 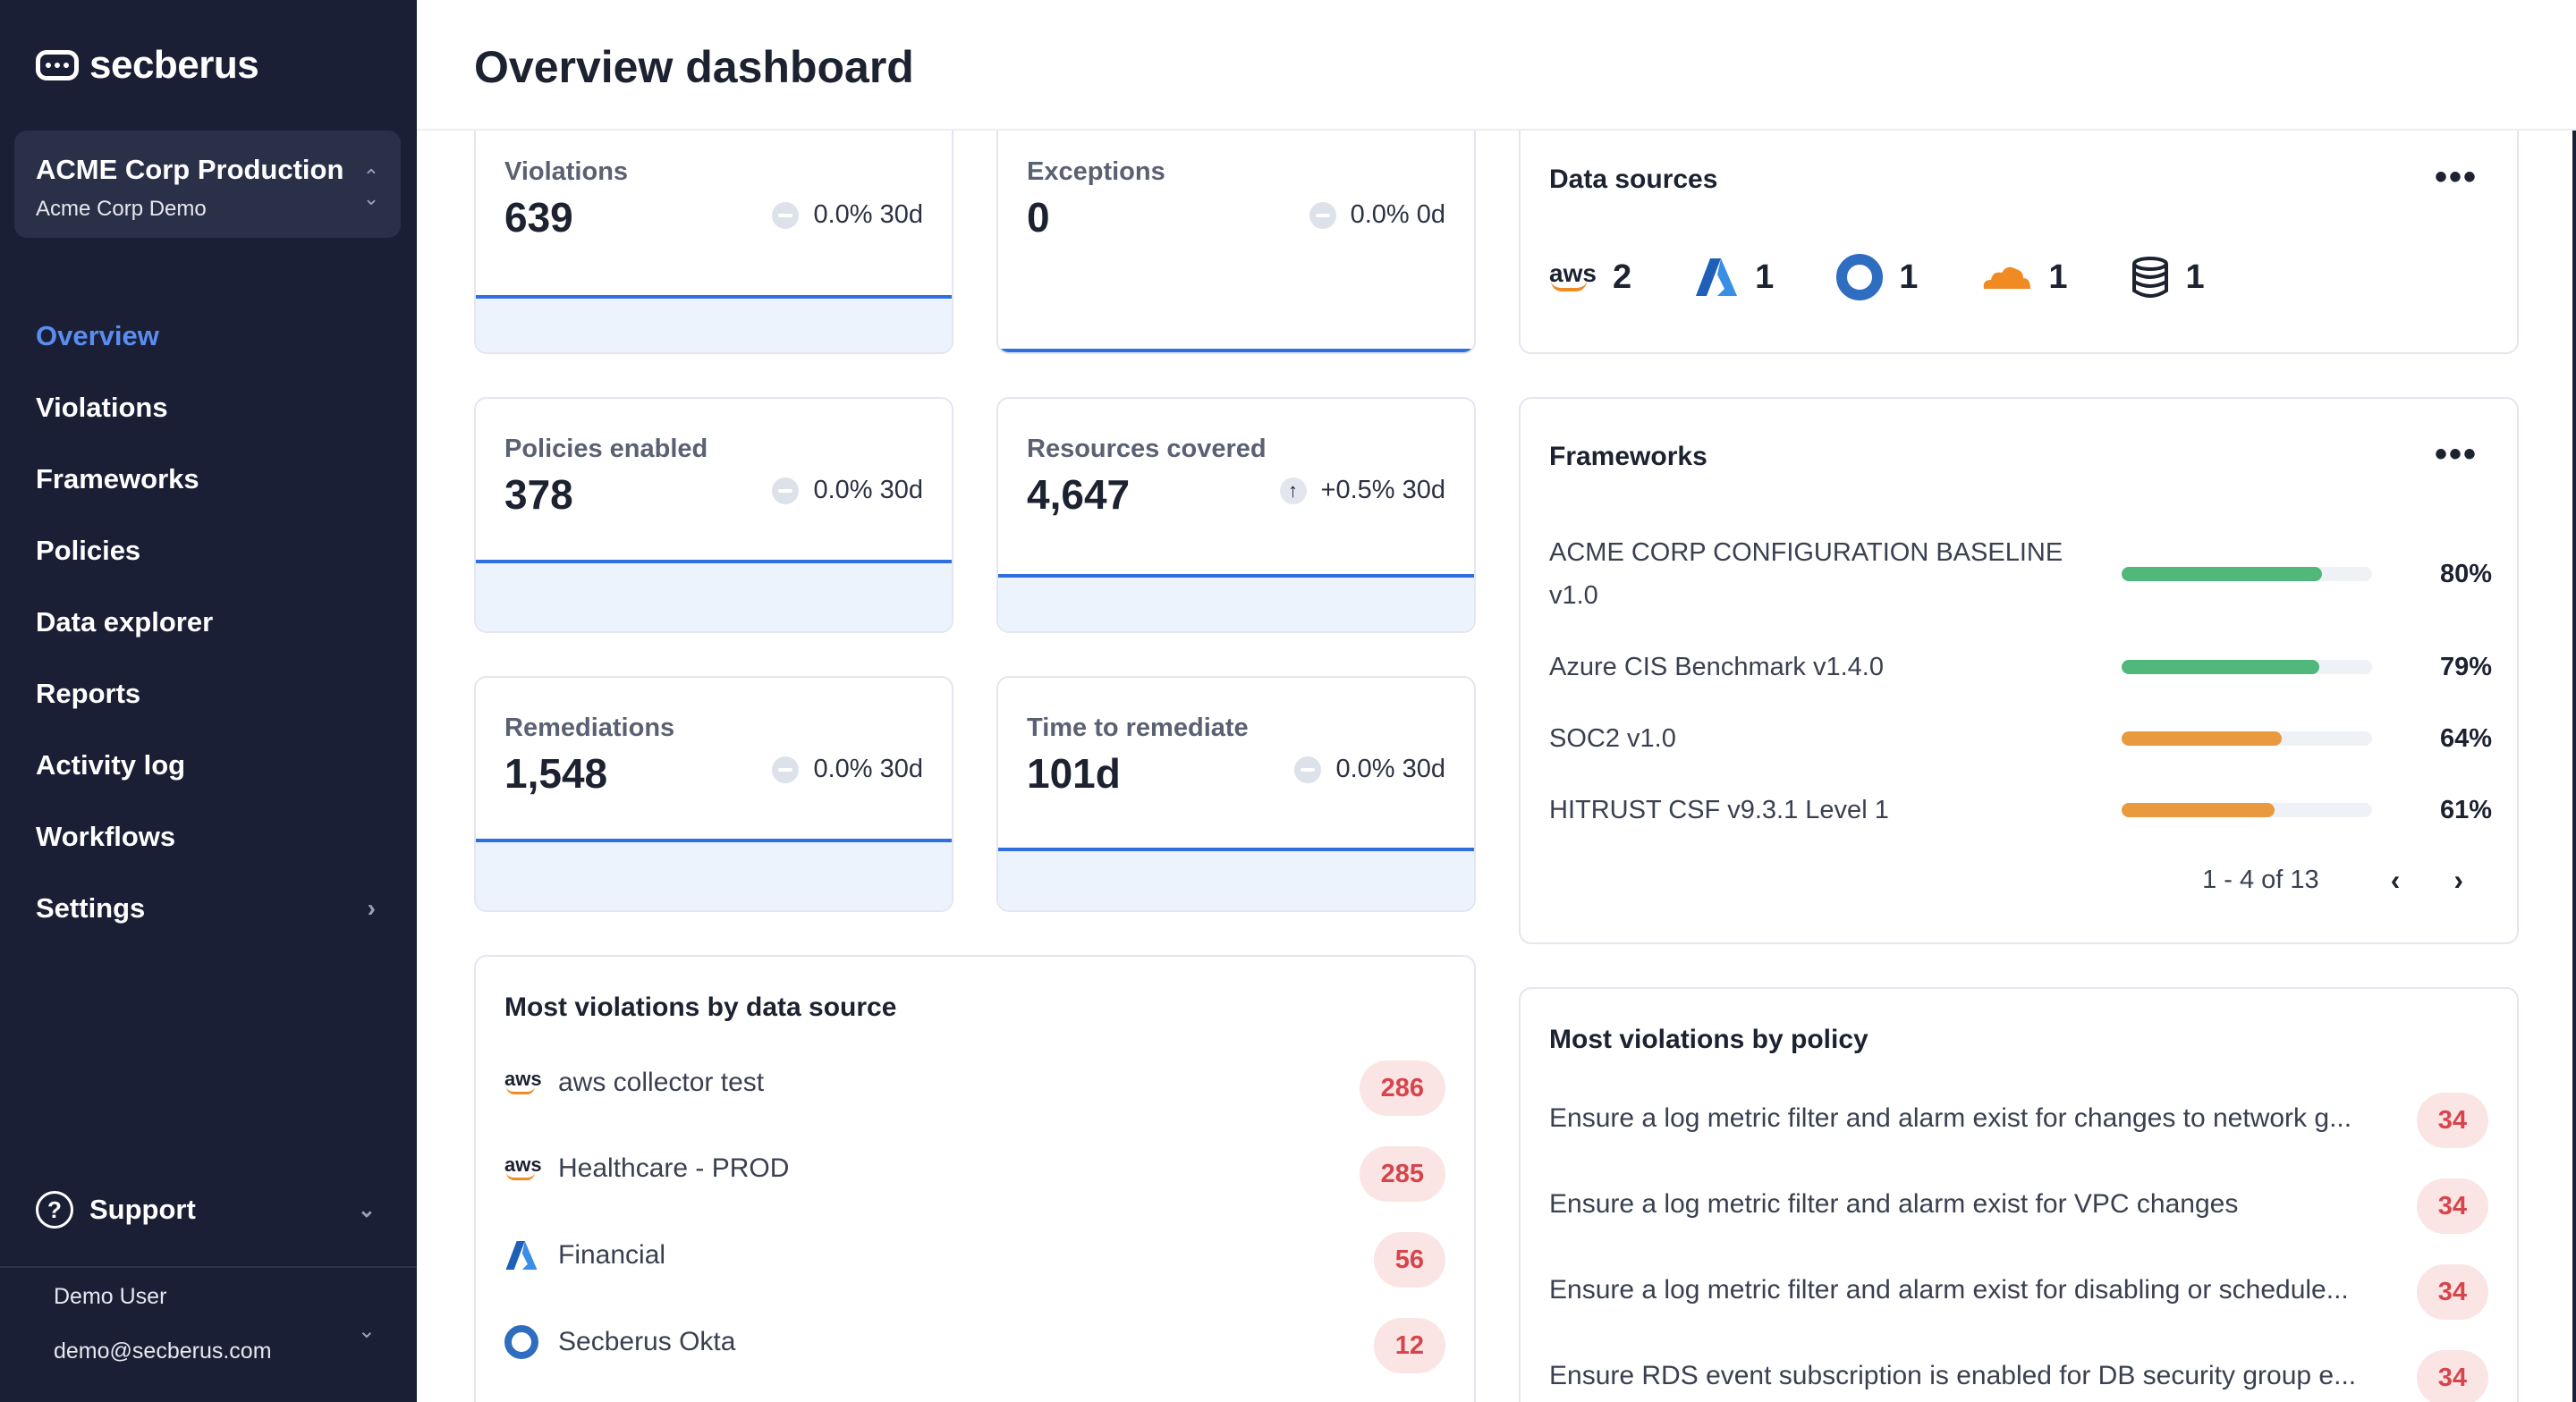 I want to click on framework-row: HITRUST CSF v9.3.1 Level 1 61%, so click(x=2020, y=810).